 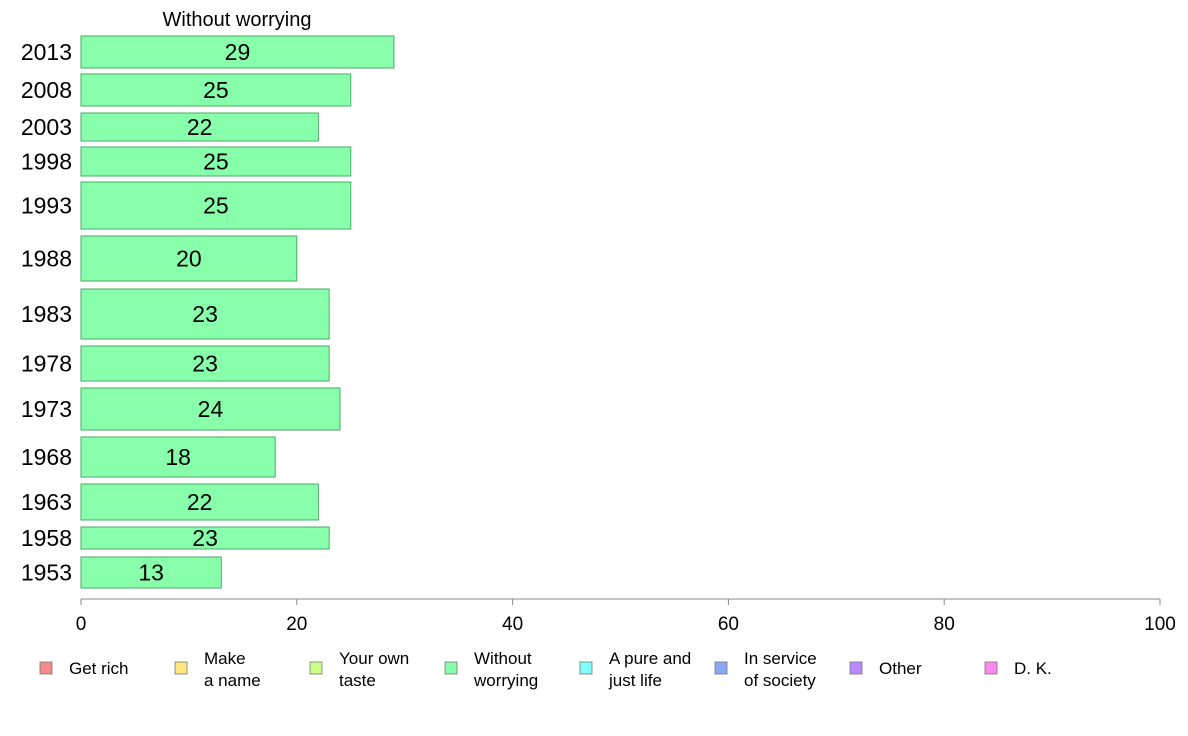 What do you see at coordinates (357, 680) in the screenshot?
I see `legend-label-line: taste` at bounding box center [357, 680].